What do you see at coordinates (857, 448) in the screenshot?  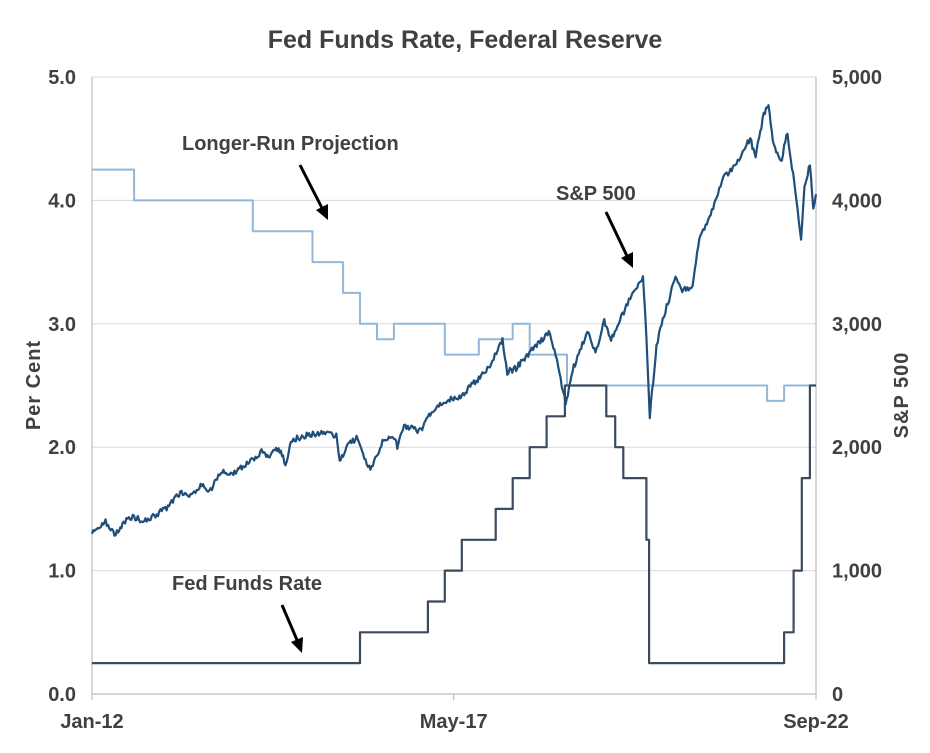 I see `y2-tick-label: 2,000` at bounding box center [857, 448].